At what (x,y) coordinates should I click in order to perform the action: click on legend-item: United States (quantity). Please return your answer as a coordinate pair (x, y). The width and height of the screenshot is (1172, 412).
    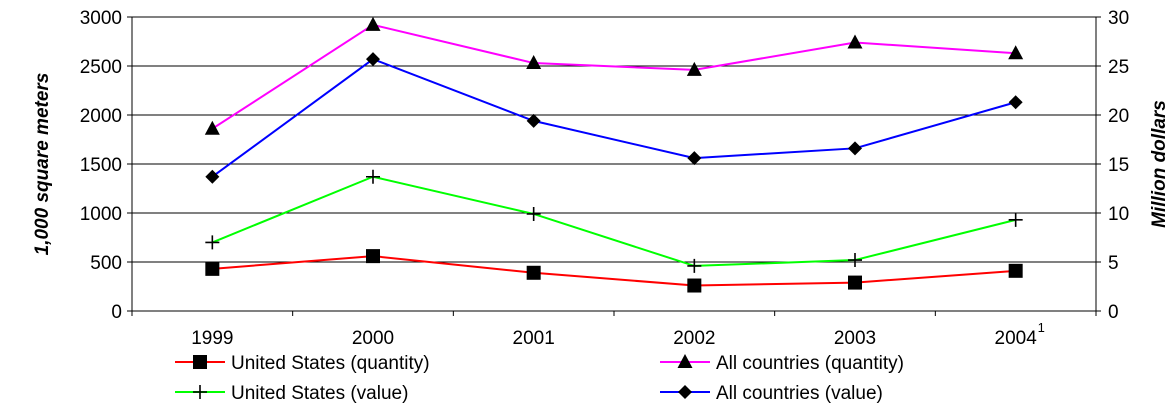
    Looking at the image, I should click on (302, 363).